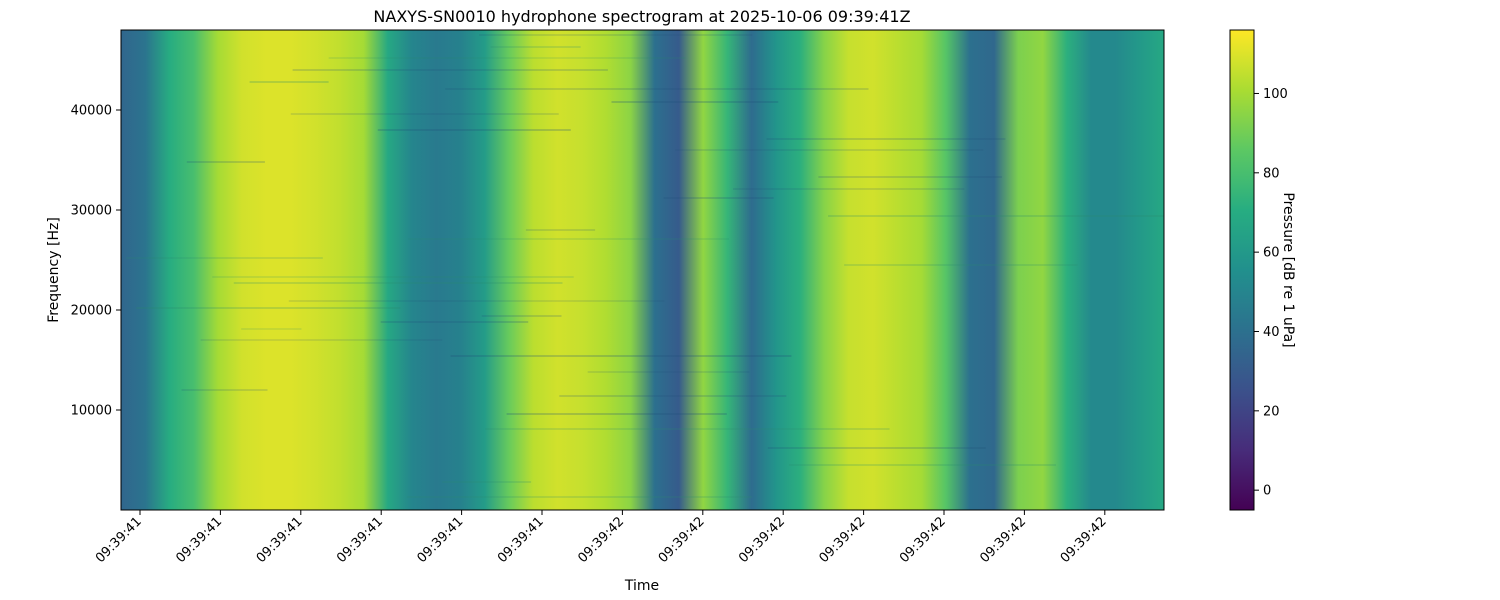 The height and width of the screenshot is (600, 1500). Describe the element at coordinates (1288, 269) in the screenshot. I see `colorbar-label: Pressure [dB re 1 uPa]` at that location.